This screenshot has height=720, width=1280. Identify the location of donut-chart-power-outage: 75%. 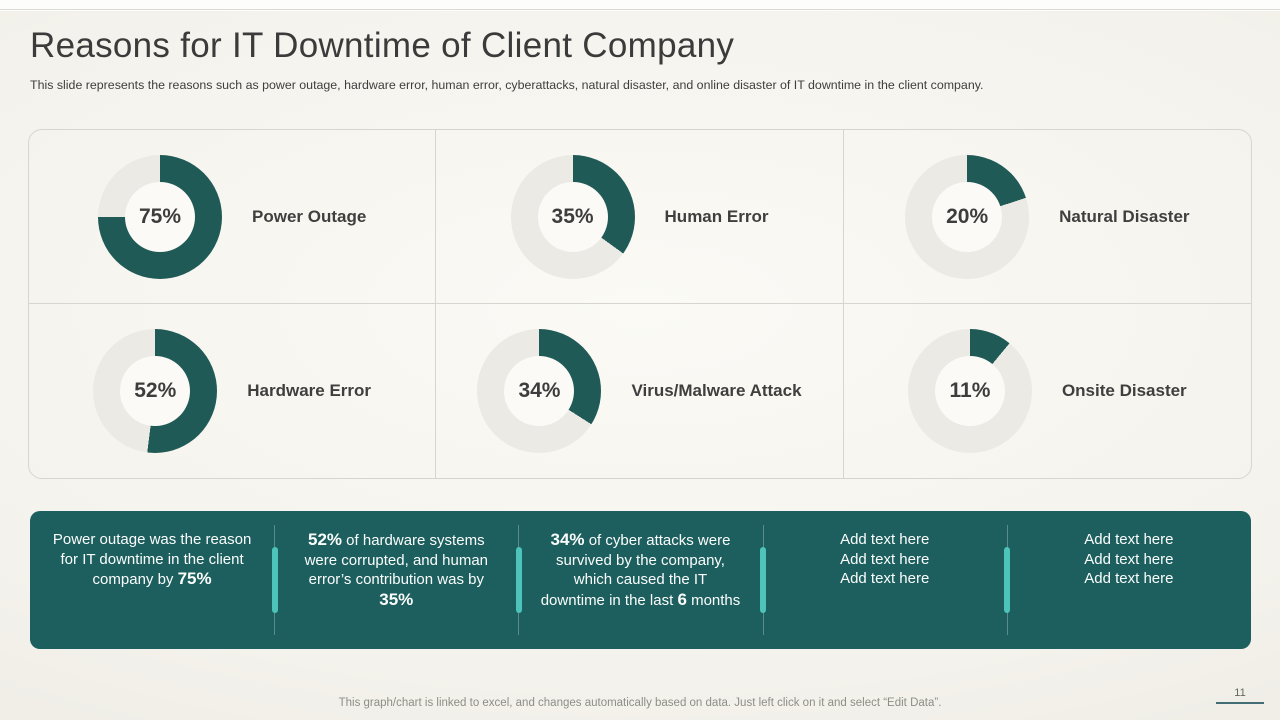
(160, 216).